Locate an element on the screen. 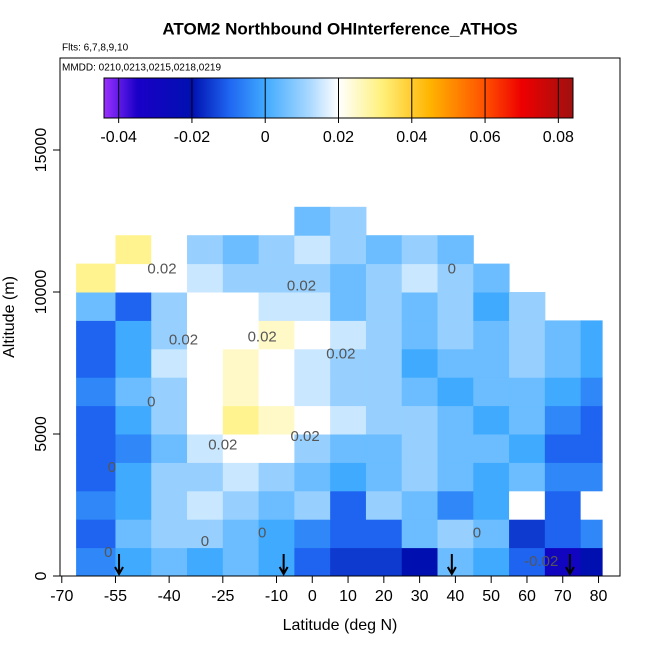  y-tick-label: 10000 is located at coordinates (41, 292).